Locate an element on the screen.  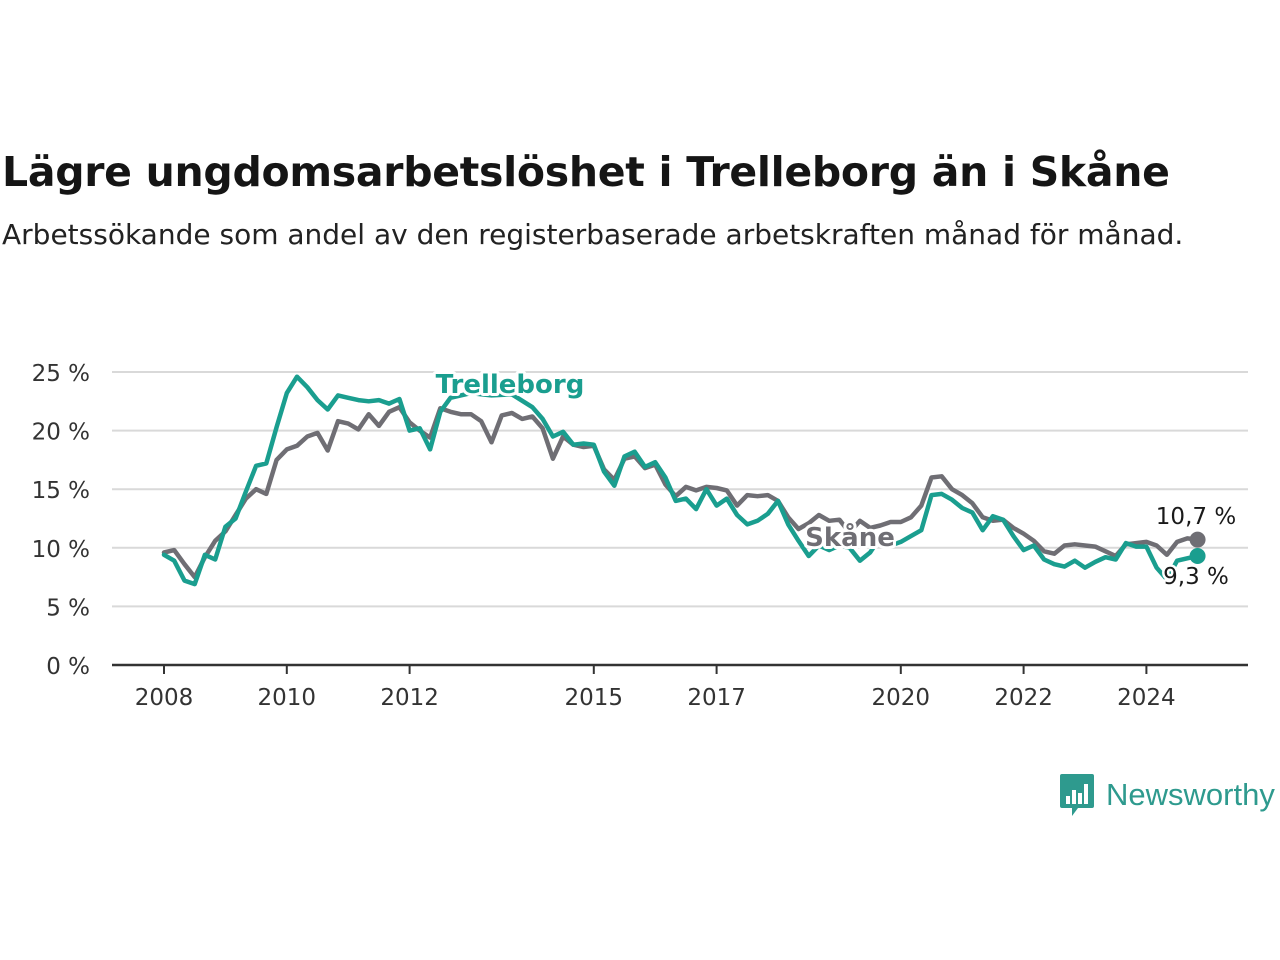
end-label-trelleborg: 9,3 % is located at coordinates (1196, 577).